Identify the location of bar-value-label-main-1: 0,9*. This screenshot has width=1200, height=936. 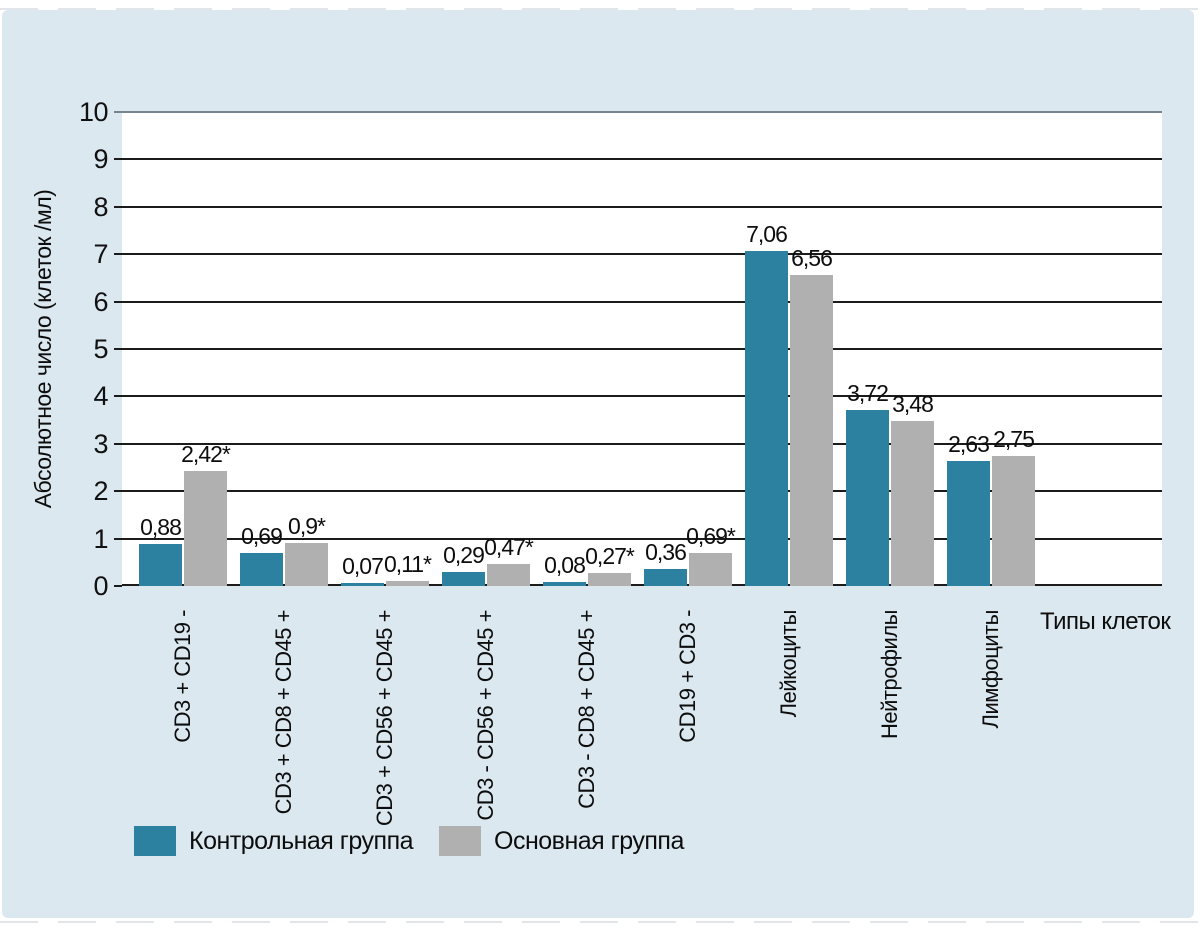
(307, 526).